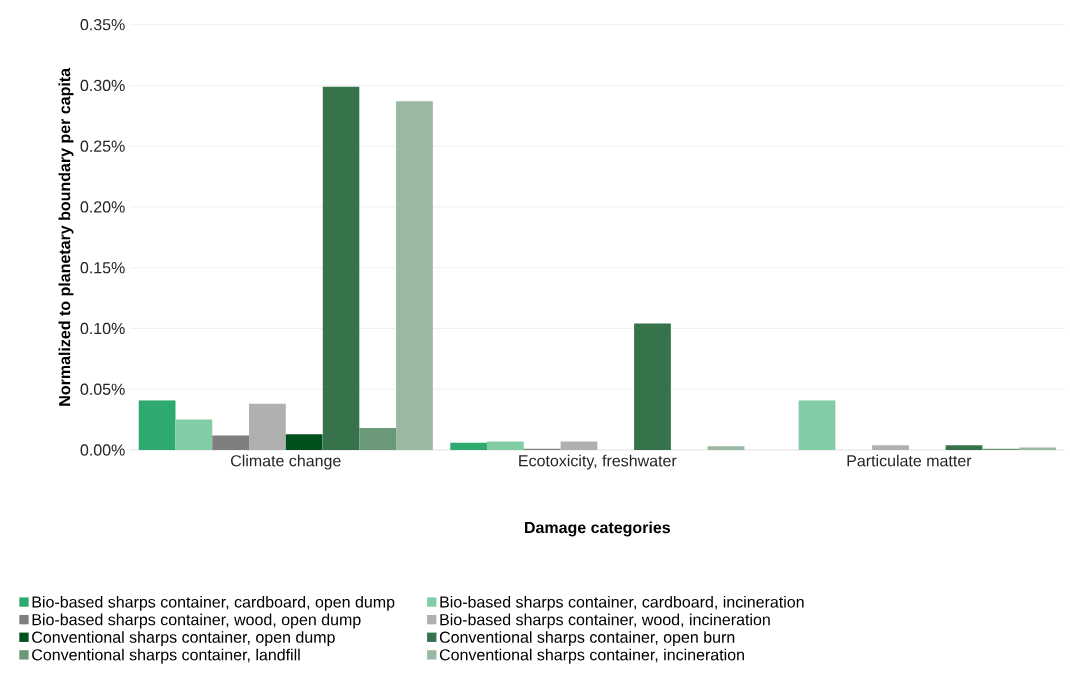 The width and height of the screenshot is (1070, 698). Describe the element at coordinates (102, 450) in the screenshot. I see `y-tick-label: 0.00%` at that location.